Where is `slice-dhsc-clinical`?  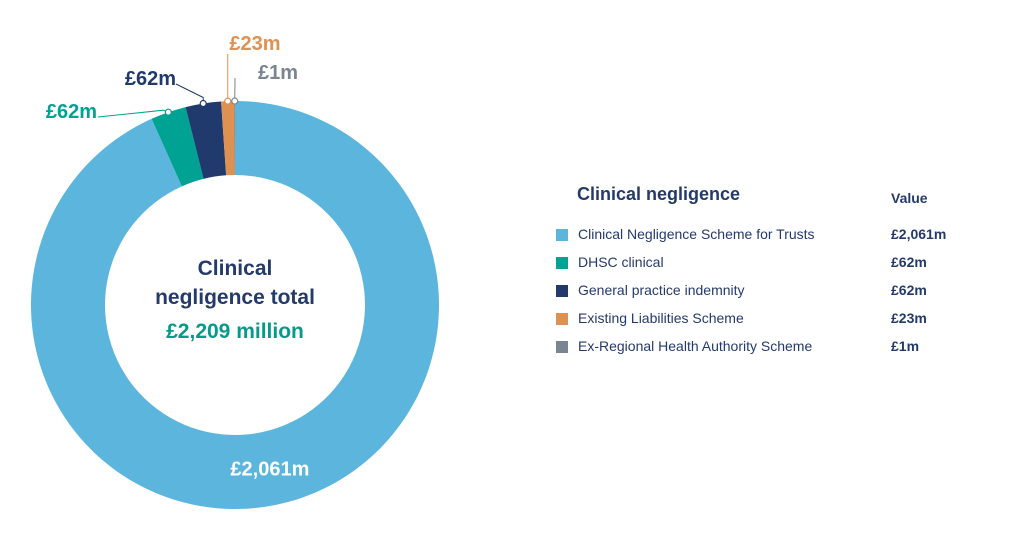 slice-dhsc-clinical is located at coordinates (177, 147).